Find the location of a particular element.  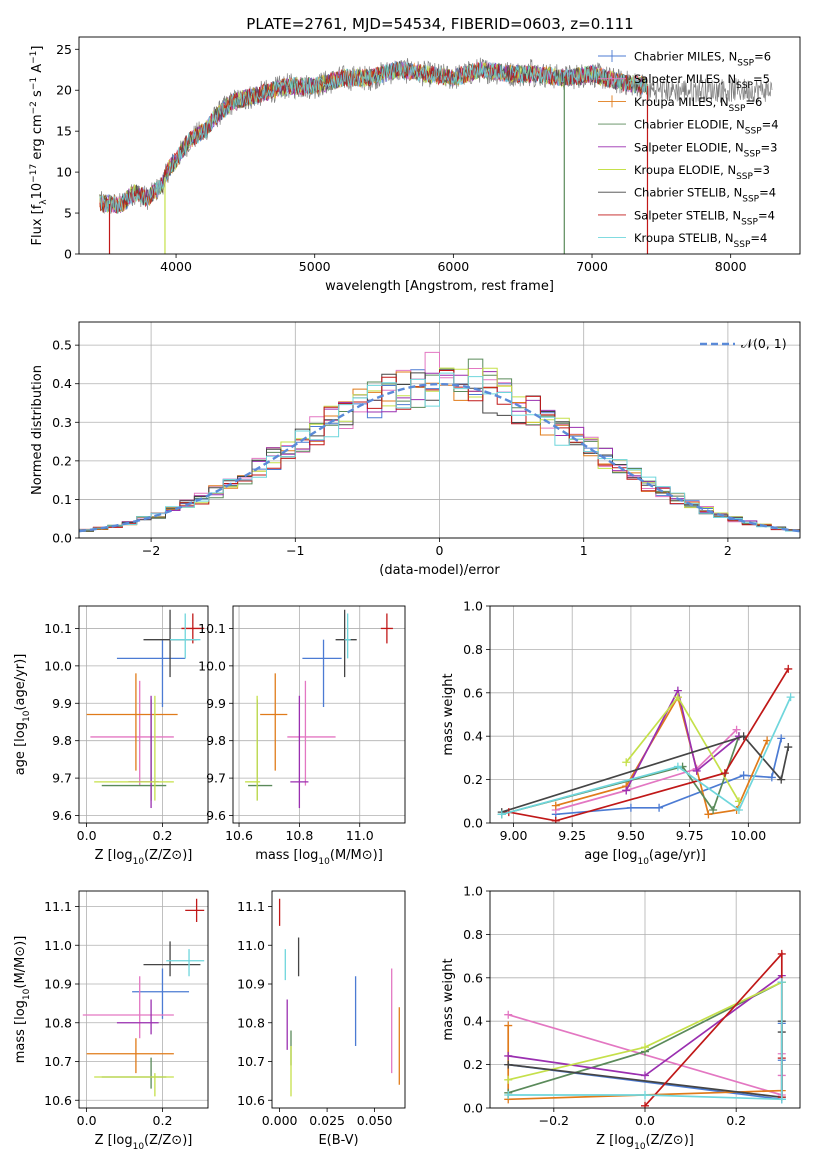

histogram-kroupa-stelib is located at coordinates (439, 455).